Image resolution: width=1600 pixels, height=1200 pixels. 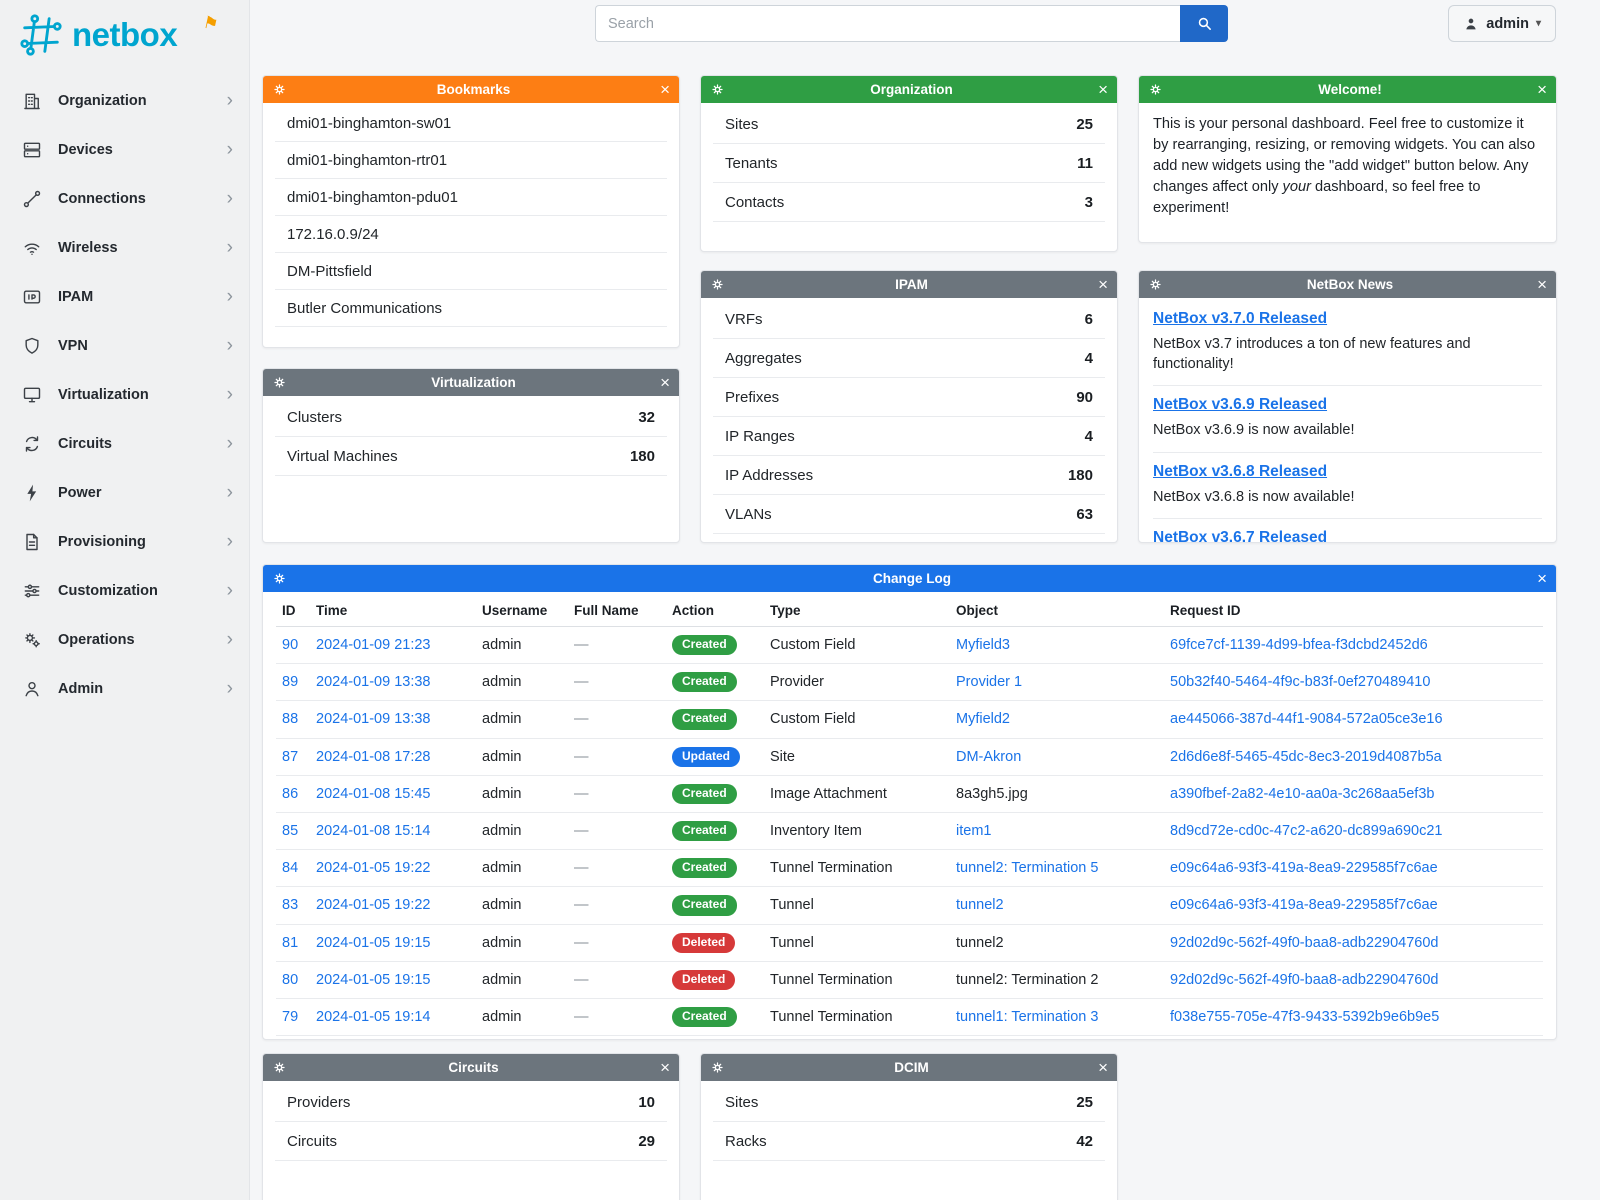 I want to click on changelog-object-cell: tunnel2, so click(x=1057, y=905).